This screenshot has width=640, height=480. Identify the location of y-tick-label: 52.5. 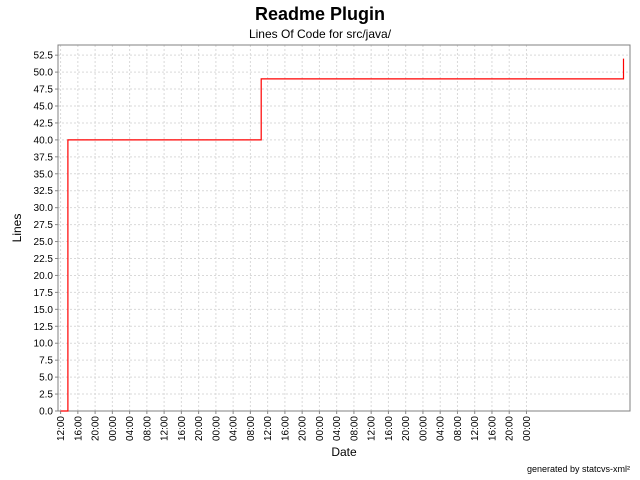
(44, 56).